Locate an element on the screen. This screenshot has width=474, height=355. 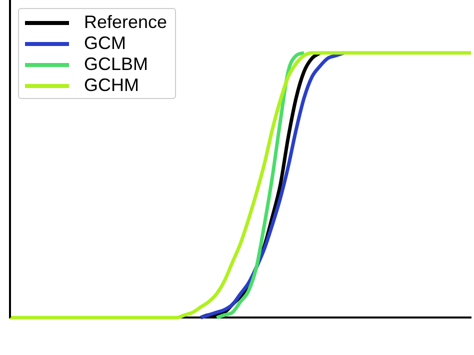
legend-label: GCHM is located at coordinates (111, 85).